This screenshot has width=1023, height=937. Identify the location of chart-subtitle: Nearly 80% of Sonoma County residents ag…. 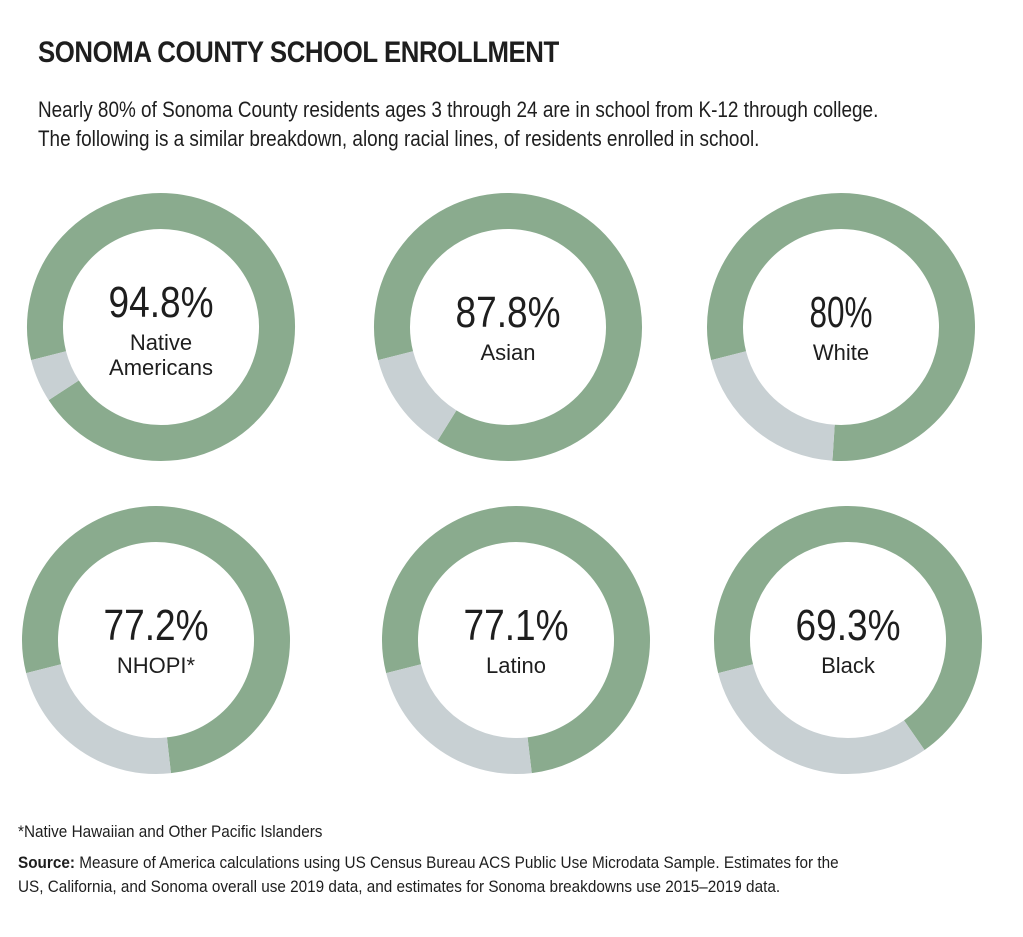
(511, 124).